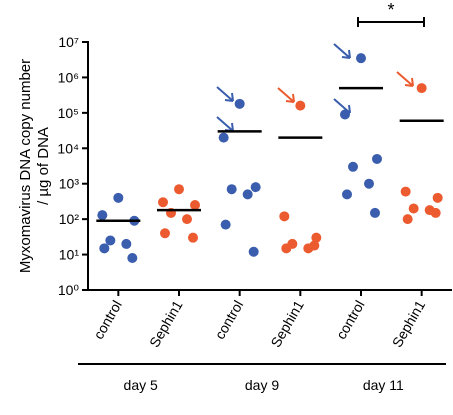 The height and width of the screenshot is (415, 453). What do you see at coordinates (391, 22) in the screenshot?
I see `significance-bracket` at bounding box center [391, 22].